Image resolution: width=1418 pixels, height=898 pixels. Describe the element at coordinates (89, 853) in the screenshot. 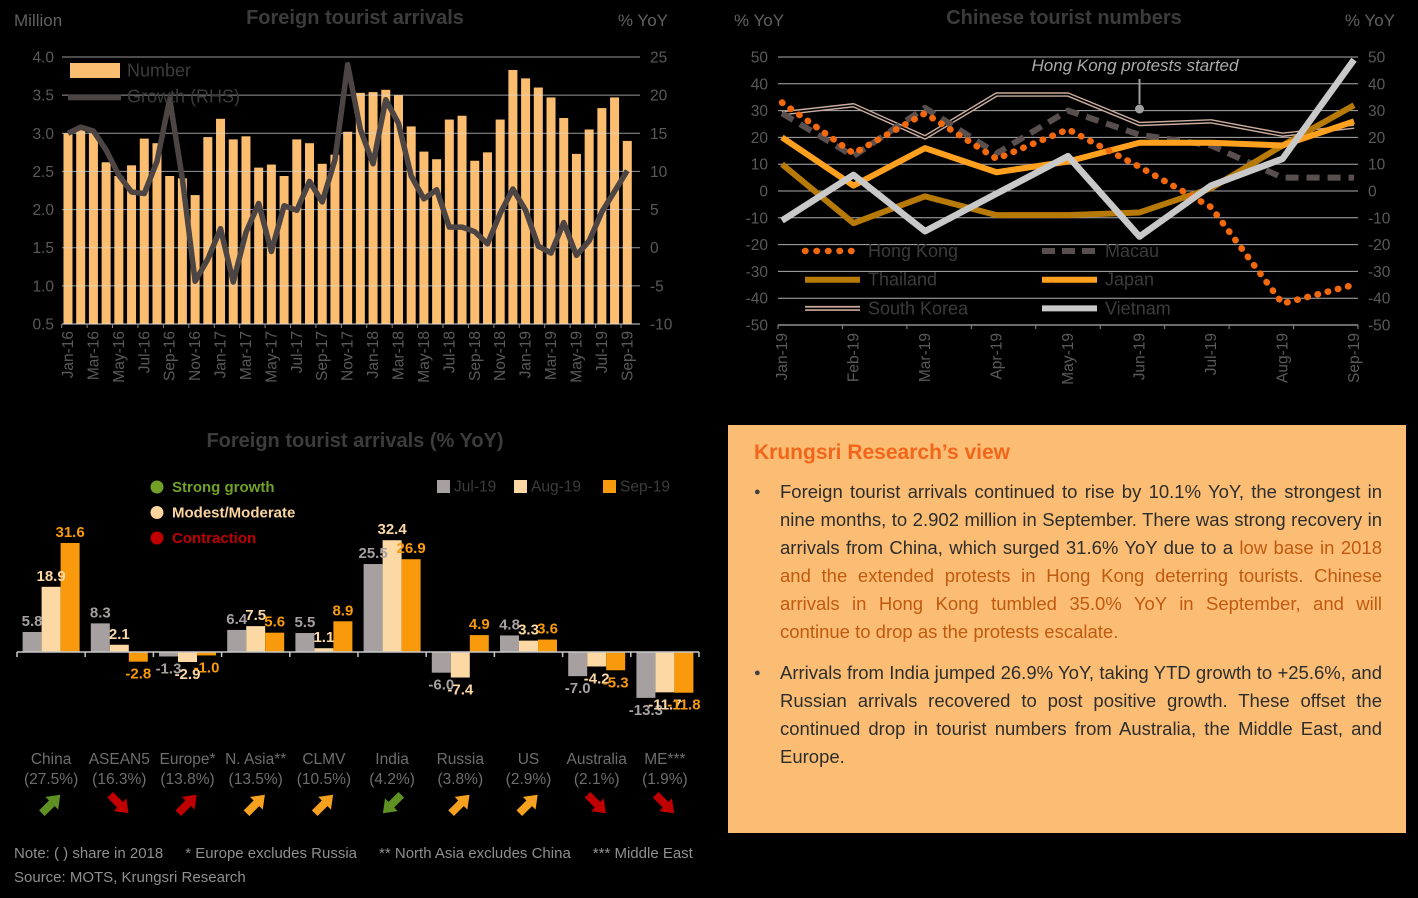

I see `note-share: Note: ( ) share in 2018` at that location.